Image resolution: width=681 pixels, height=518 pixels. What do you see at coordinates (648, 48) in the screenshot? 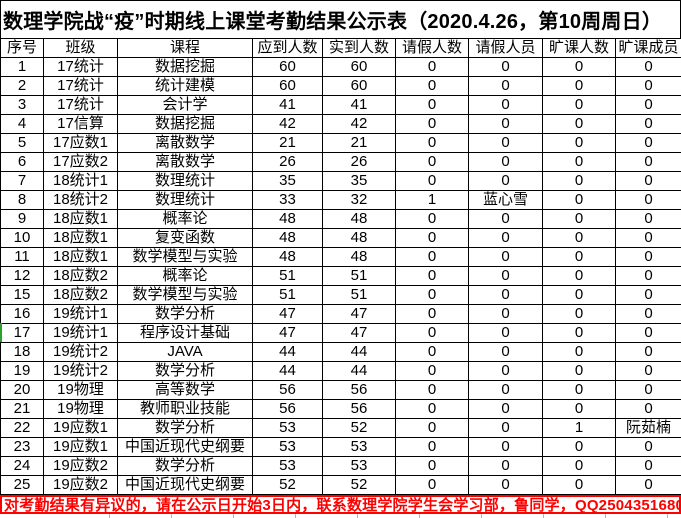
I see `col-header-absent-names: 旷课成员` at bounding box center [648, 48].